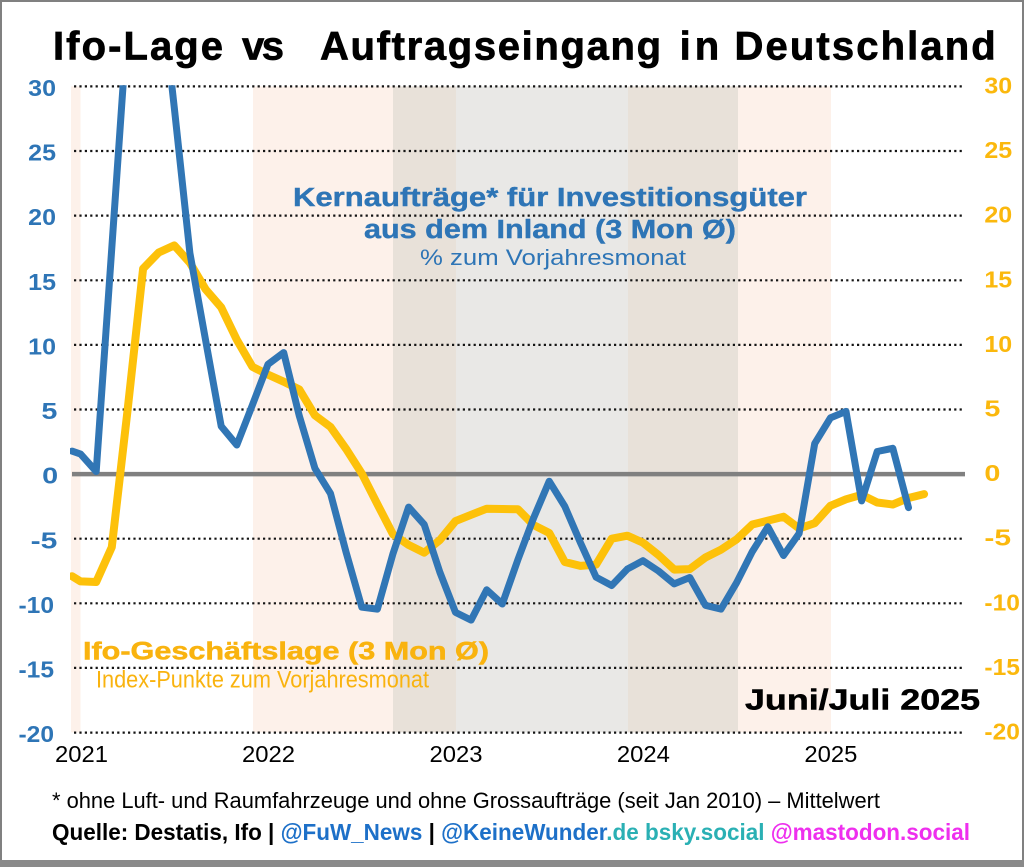 This screenshot has height=867, width=1024. What do you see at coordinates (830, 754) in the screenshot?
I see `svg-text: 2025` at bounding box center [830, 754].